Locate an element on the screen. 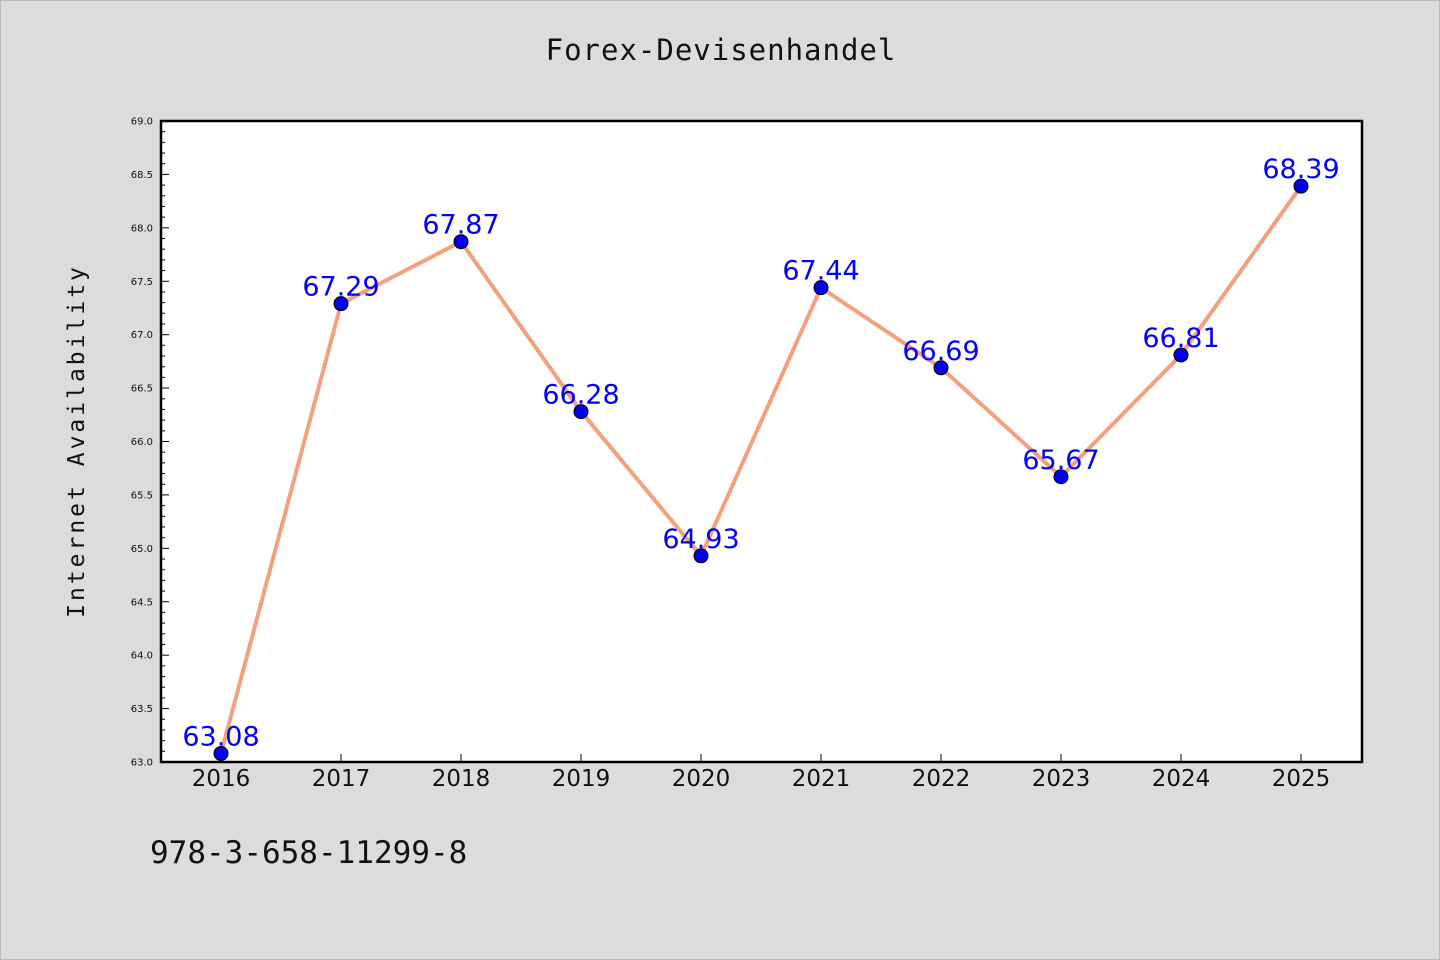  x-tick-label: 2019 is located at coordinates (581, 779).